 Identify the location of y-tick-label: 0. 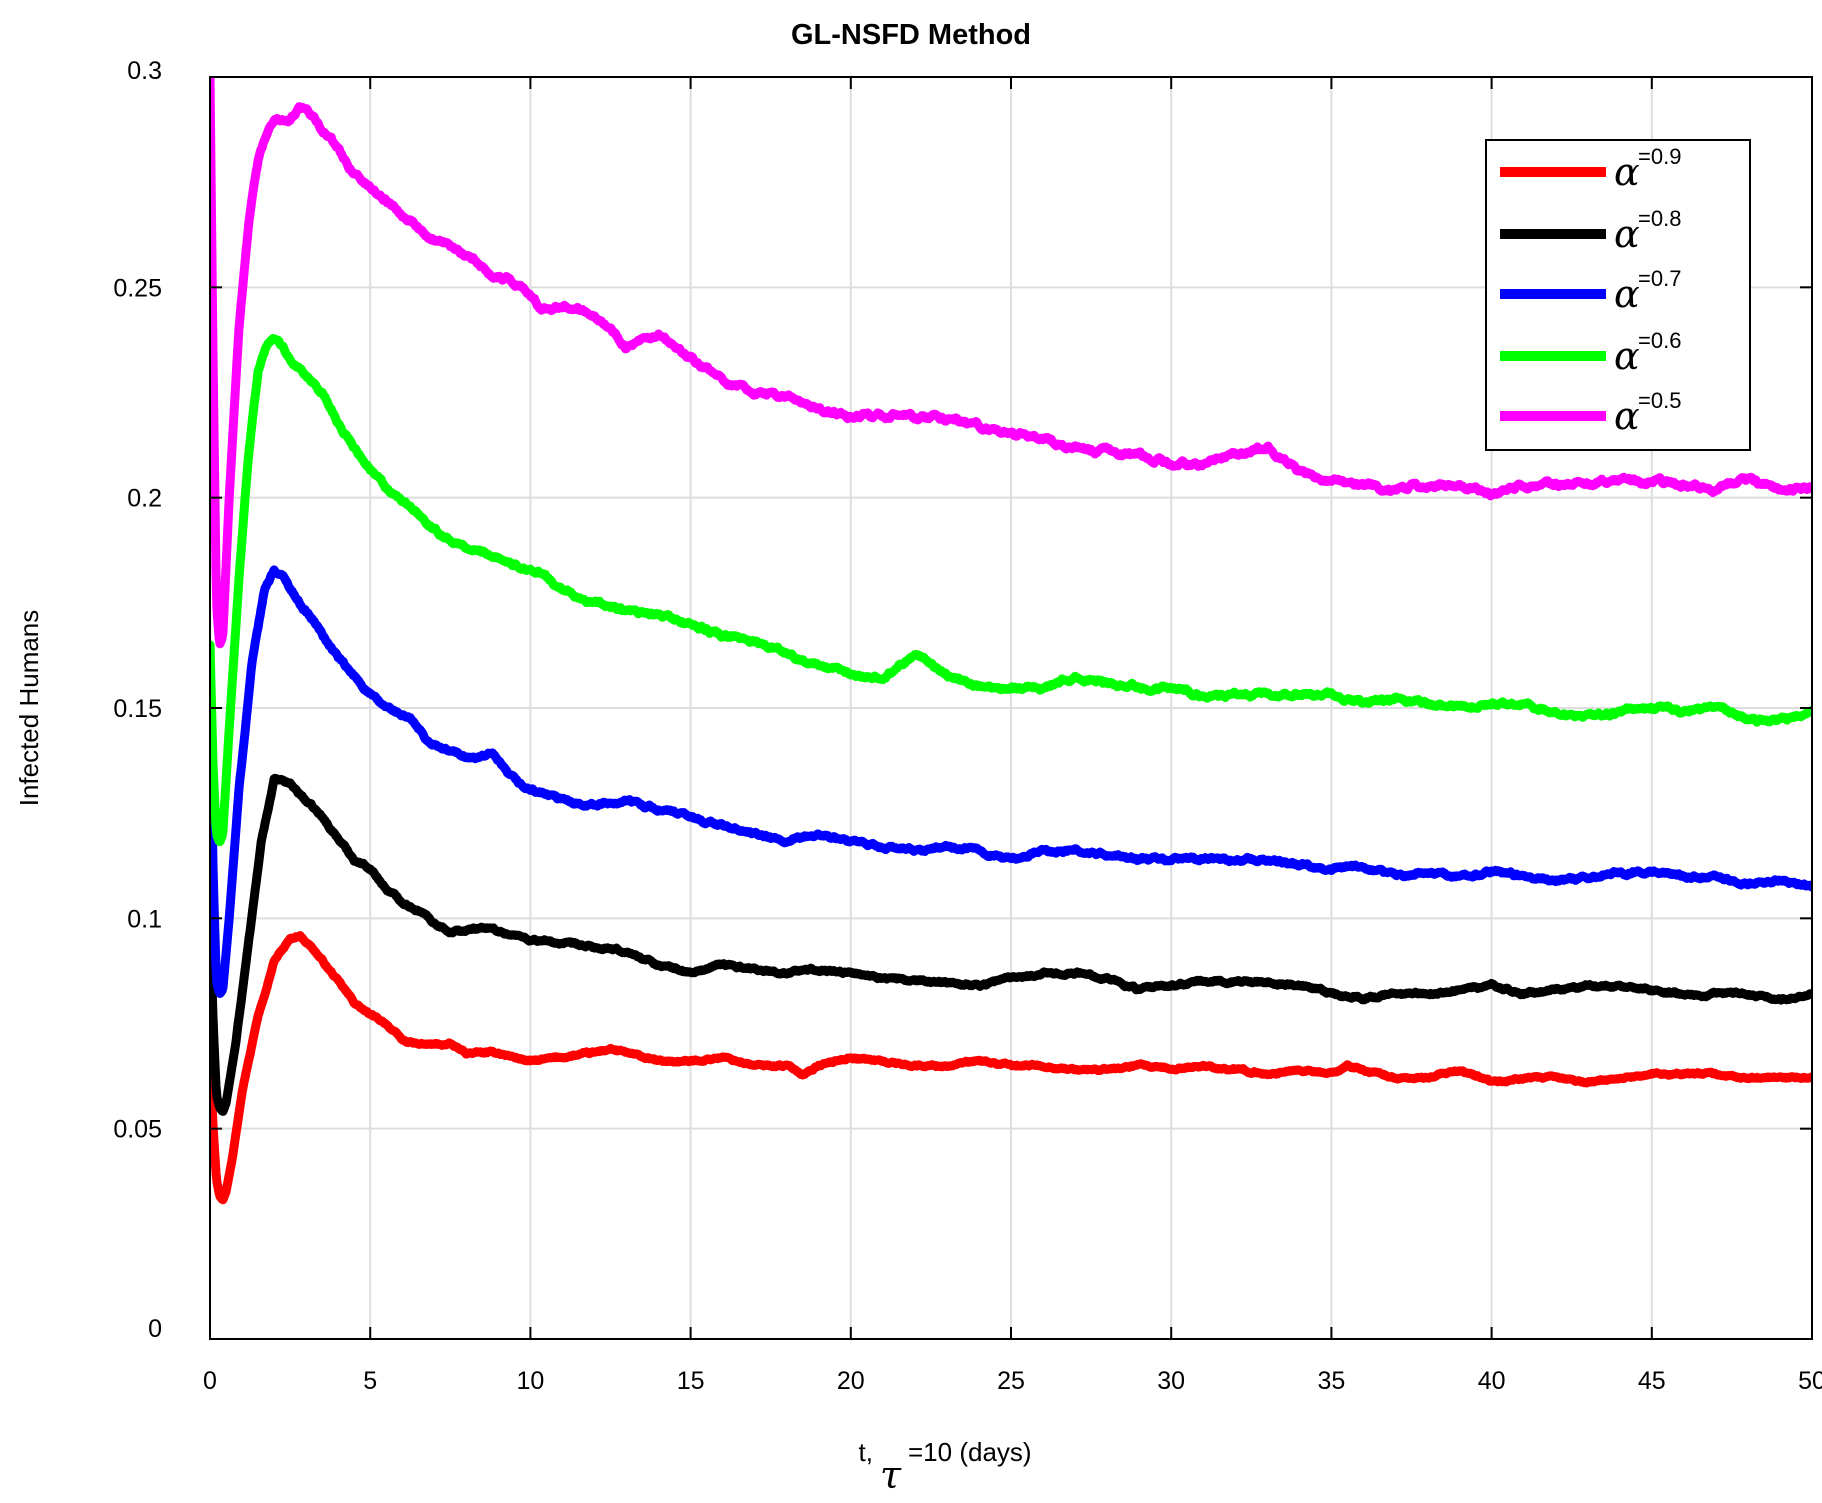
(155, 1329).